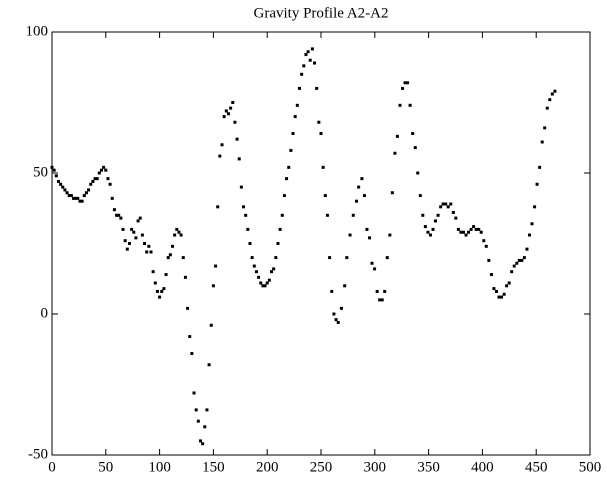 This screenshot has height=486, width=607. Describe the element at coordinates (37, 31) in the screenshot. I see `y-tick-label: 100` at that location.